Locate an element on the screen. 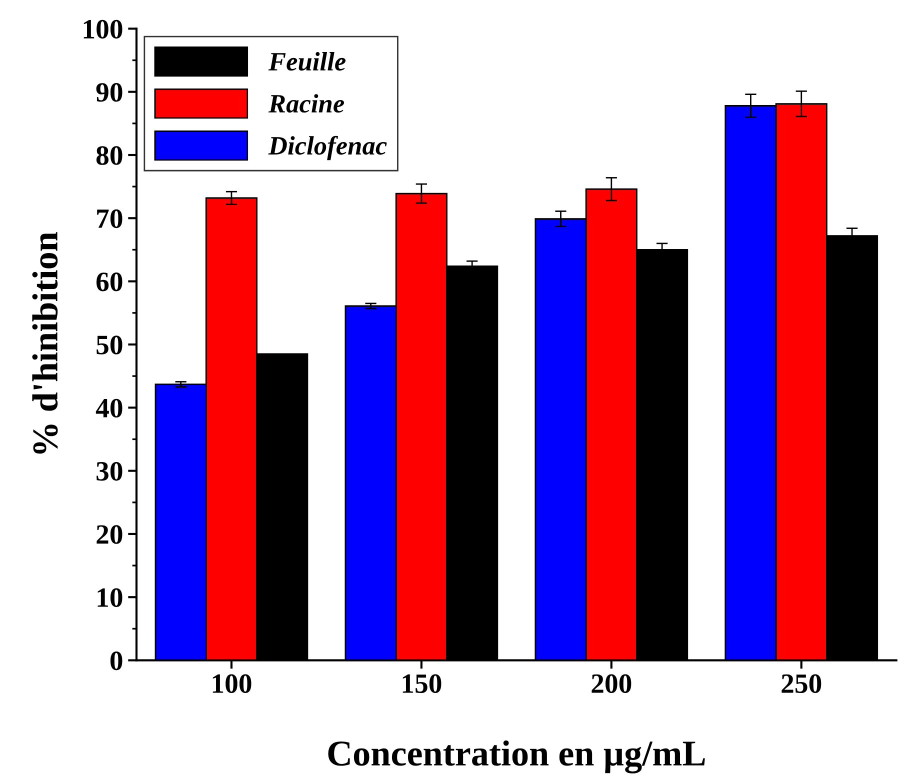 The height and width of the screenshot is (775, 910). y-tick-label: 90 is located at coordinates (109, 92).